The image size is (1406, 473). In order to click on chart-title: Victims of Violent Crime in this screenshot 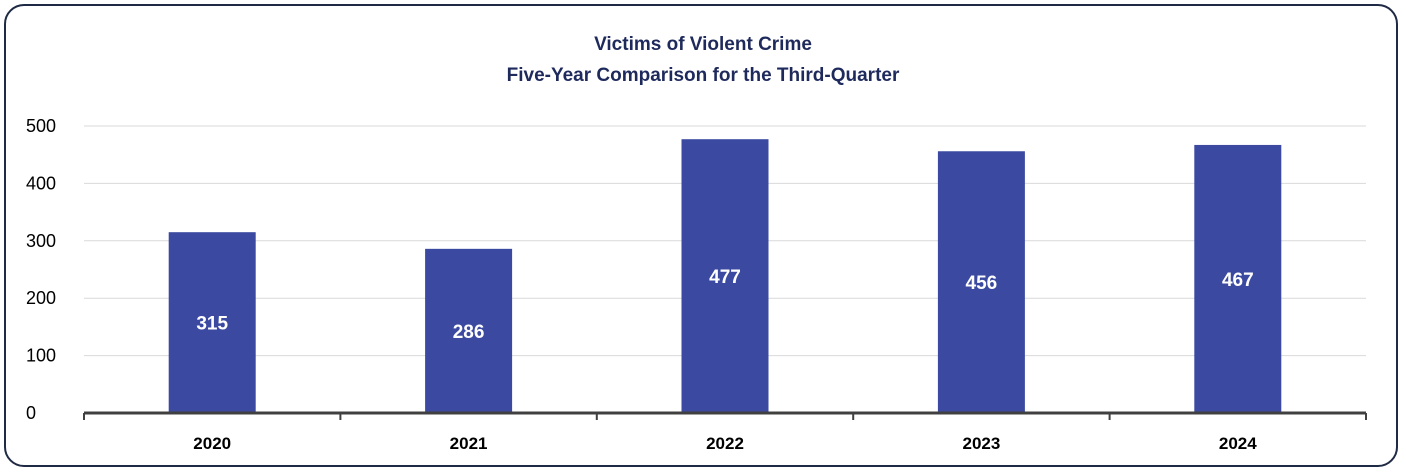, I will do `click(703, 44)`.